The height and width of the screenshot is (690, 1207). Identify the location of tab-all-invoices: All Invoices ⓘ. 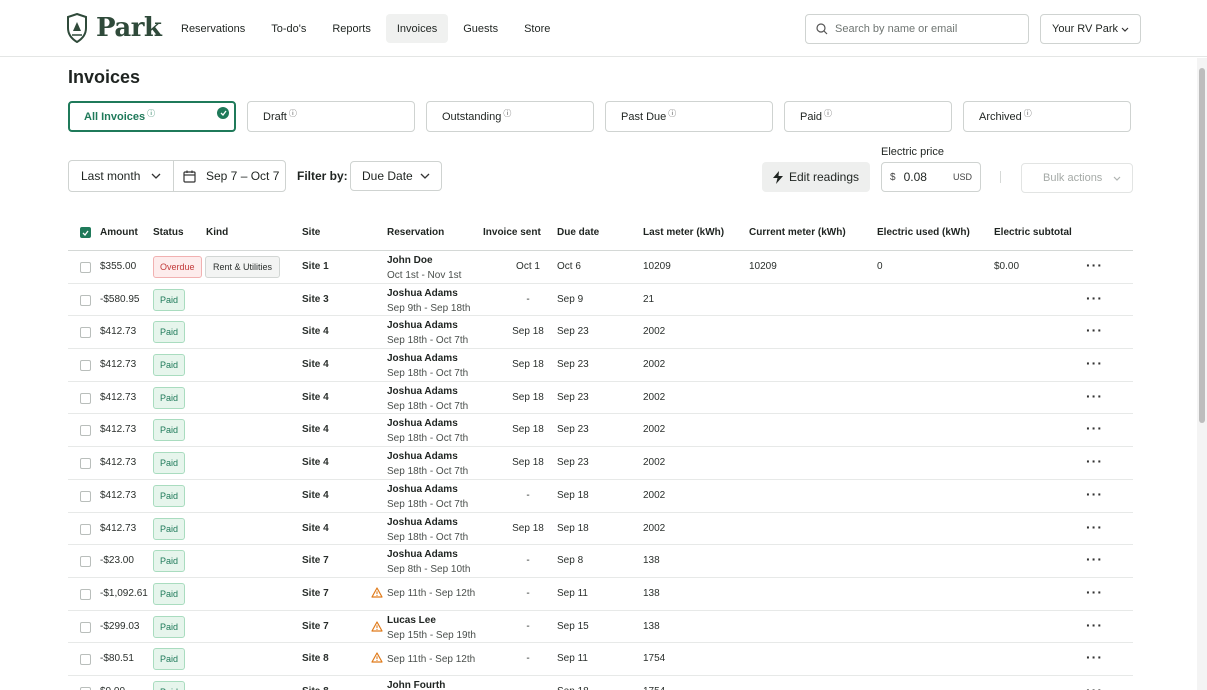
(152, 116).